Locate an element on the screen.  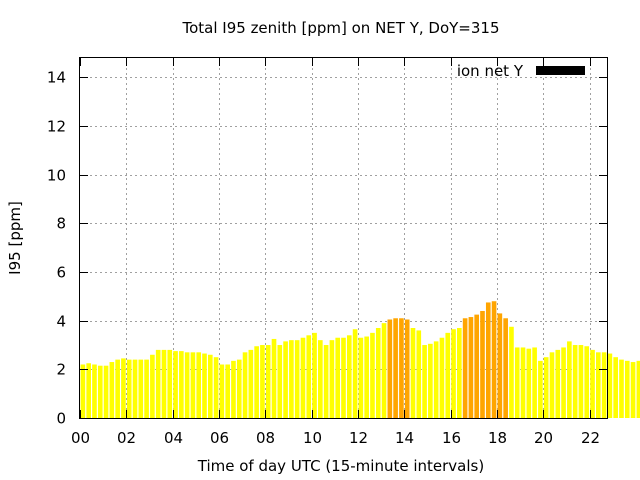
x-tick-label: 08 is located at coordinates (265, 438).